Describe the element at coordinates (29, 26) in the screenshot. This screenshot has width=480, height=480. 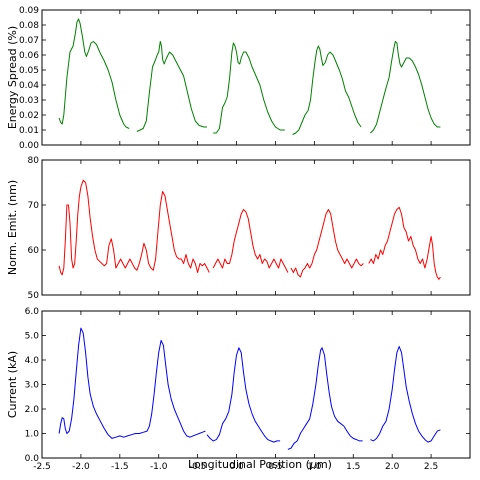
I see `y-tick-label: 0.08` at that location.